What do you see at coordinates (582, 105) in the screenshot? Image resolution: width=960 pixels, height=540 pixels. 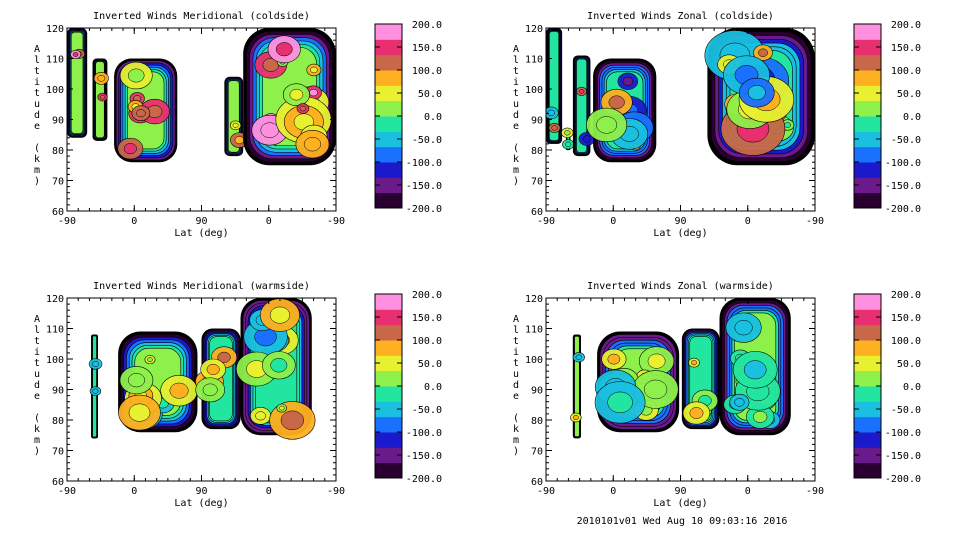 I see `contour-band` at bounding box center [582, 105].